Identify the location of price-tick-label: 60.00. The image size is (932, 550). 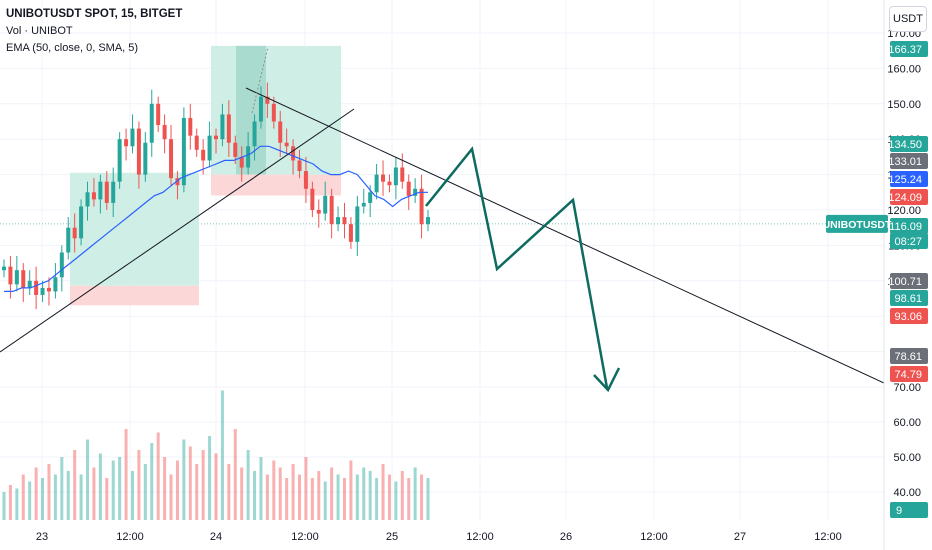
(907, 423).